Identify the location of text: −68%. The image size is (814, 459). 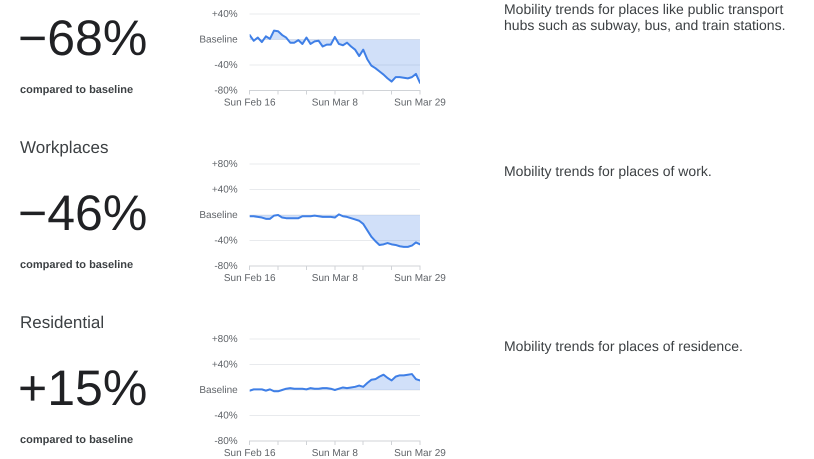
(83, 38).